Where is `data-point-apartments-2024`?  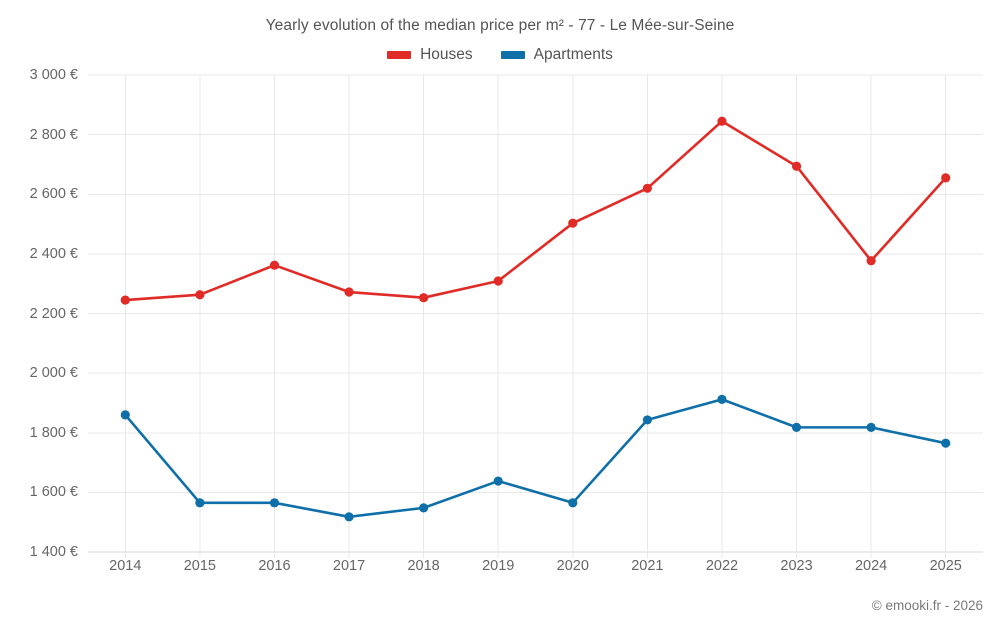
data-point-apartments-2024 is located at coordinates (871, 427).